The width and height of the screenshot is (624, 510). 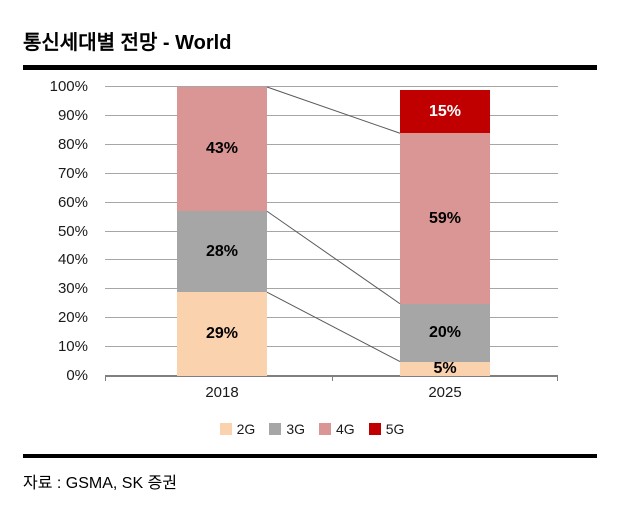 I want to click on bar-segment-2g-2025: 5%, so click(x=445, y=368).